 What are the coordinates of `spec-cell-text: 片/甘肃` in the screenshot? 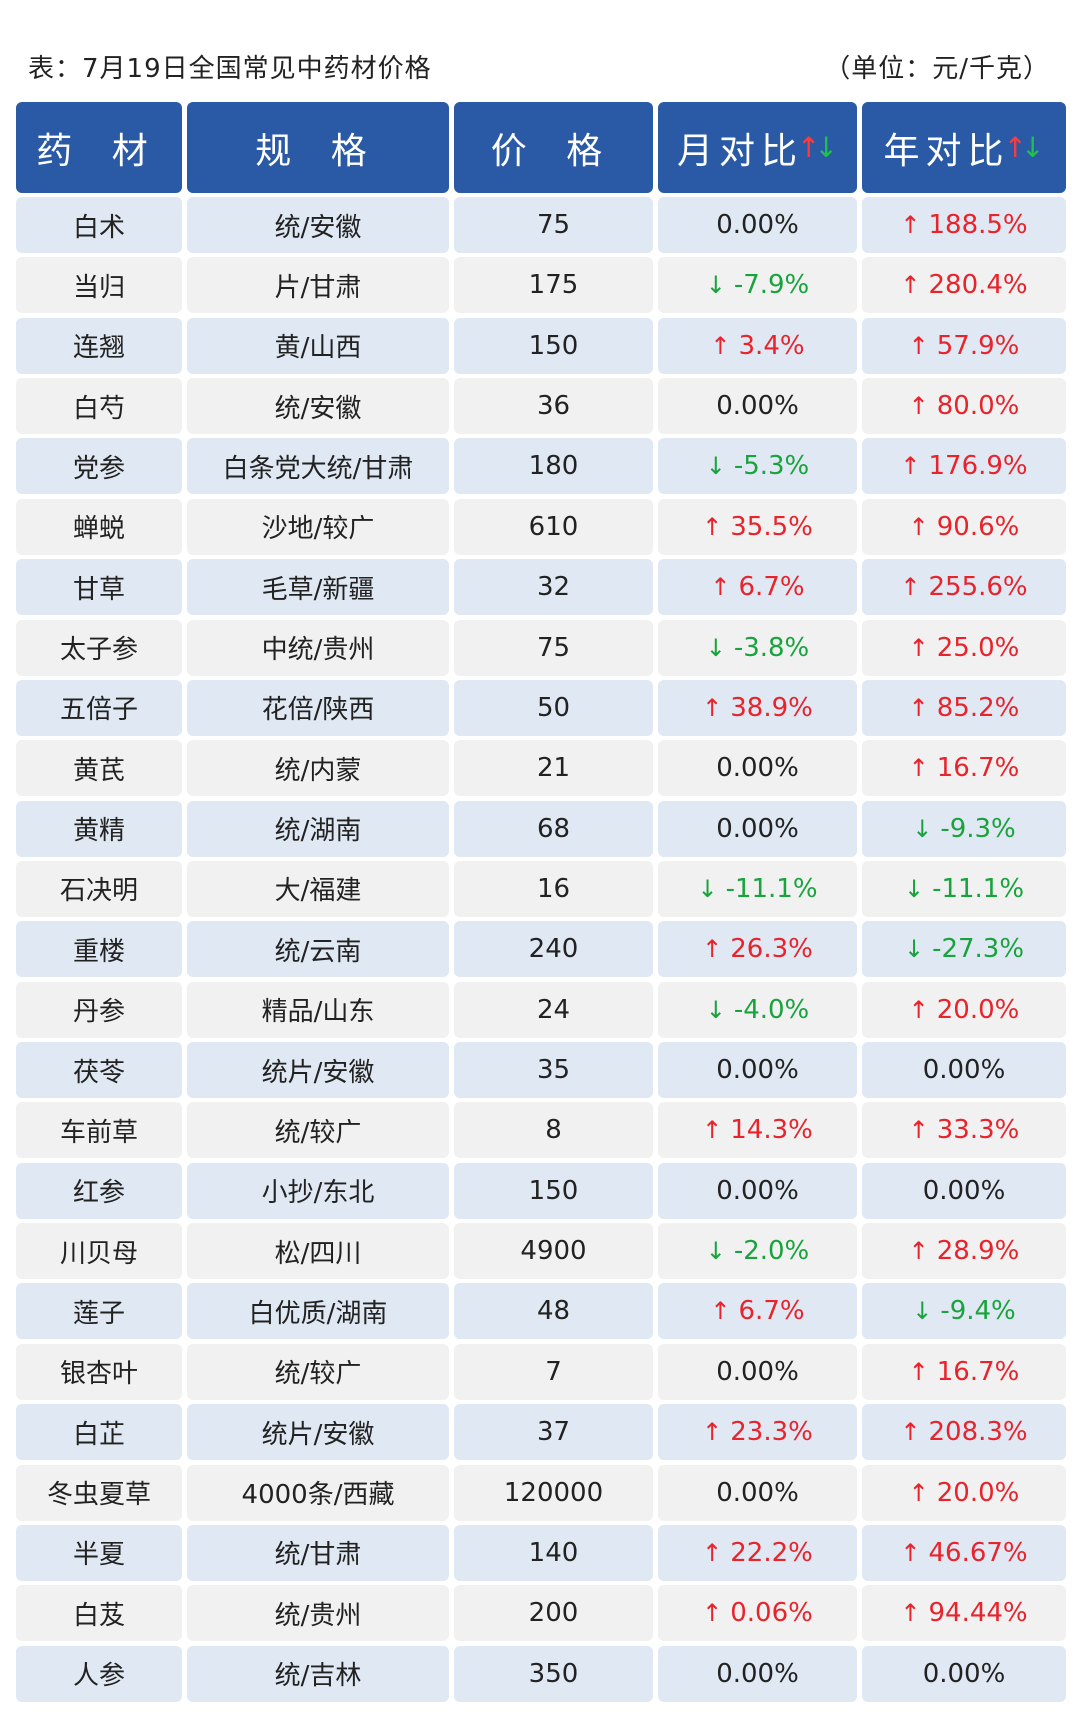 It's located at (318, 287).